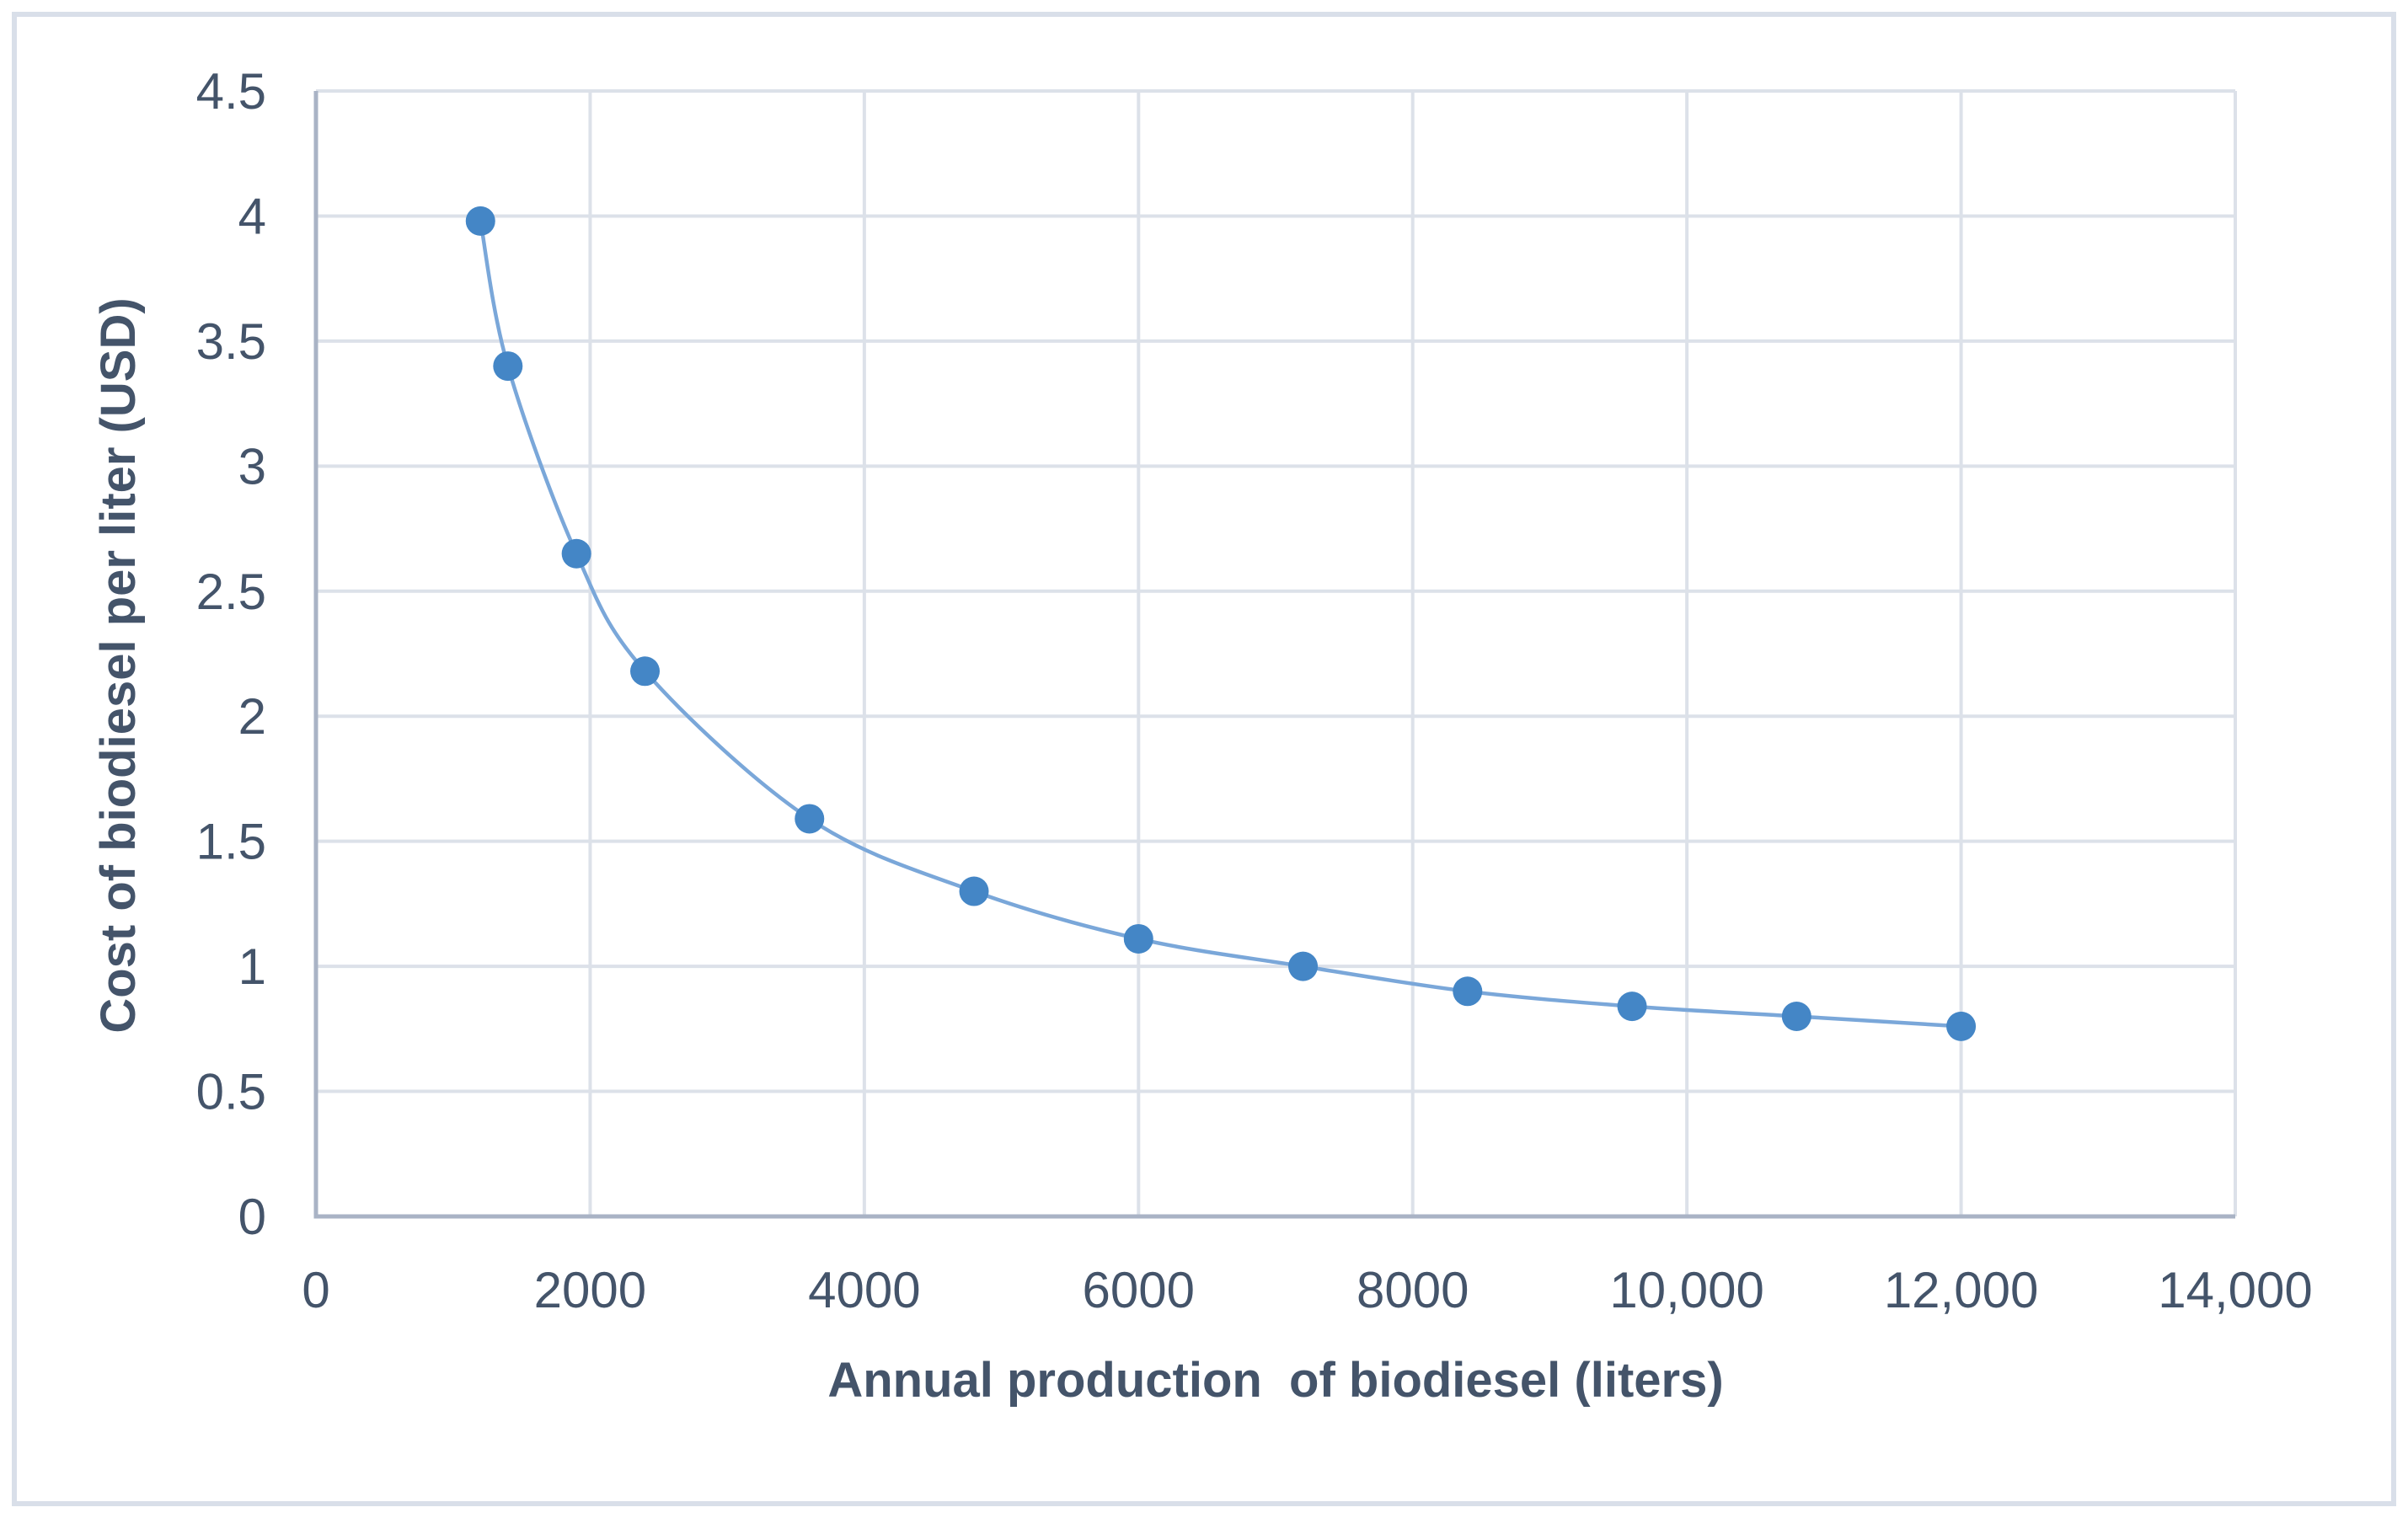 Image resolution: width=2408 pixels, height=1518 pixels. I want to click on x-tick-label: 4000, so click(864, 1290).